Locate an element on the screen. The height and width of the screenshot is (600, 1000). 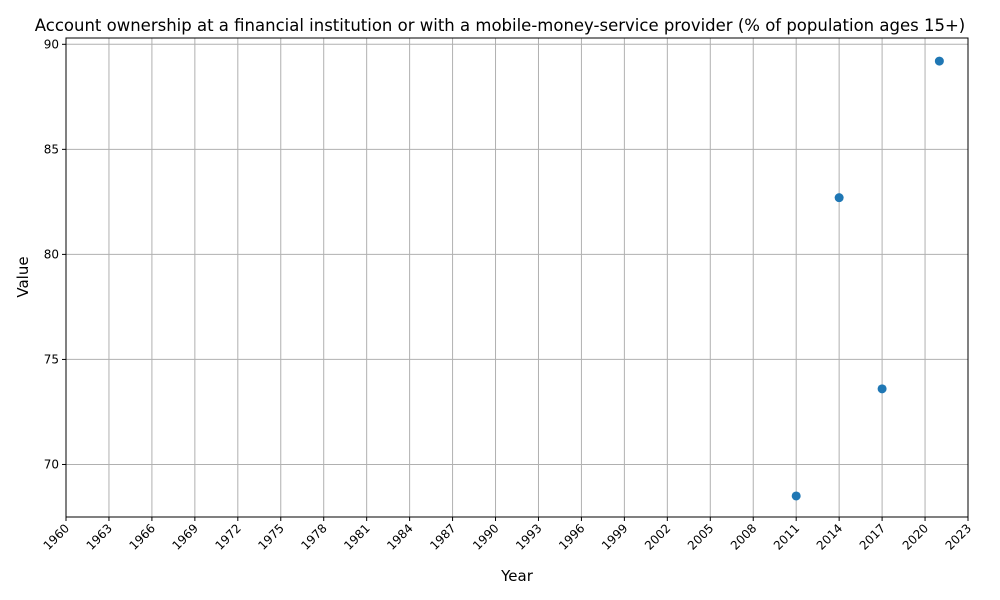
y-tick-label: 85 is located at coordinates (51, 149).